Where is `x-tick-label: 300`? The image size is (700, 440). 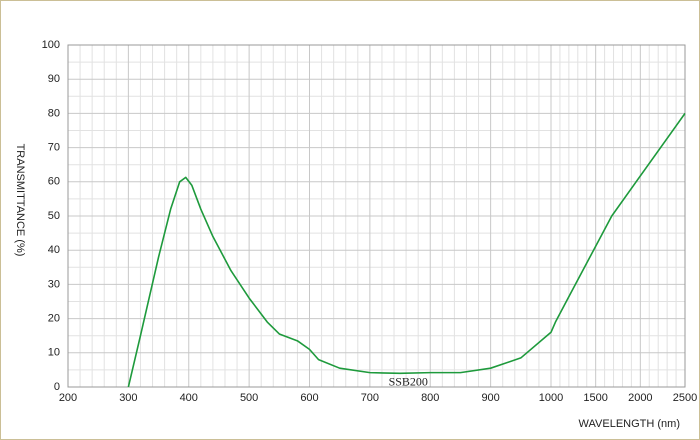 x-tick-label: 300 is located at coordinates (128, 398).